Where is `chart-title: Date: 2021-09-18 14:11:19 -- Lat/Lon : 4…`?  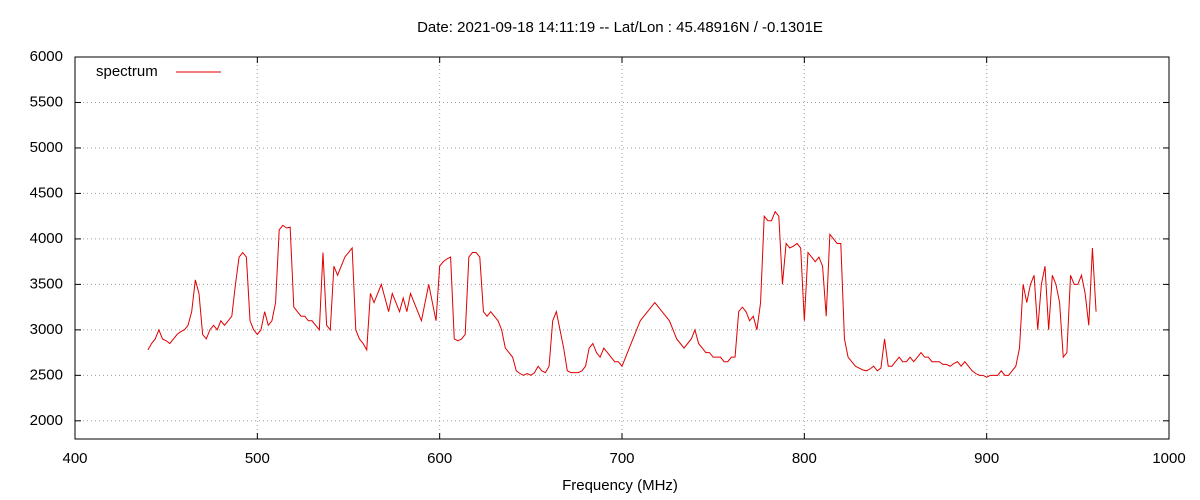 chart-title: Date: 2021-09-18 14:11:19 -- Lat/Lon : 4… is located at coordinates (620, 27).